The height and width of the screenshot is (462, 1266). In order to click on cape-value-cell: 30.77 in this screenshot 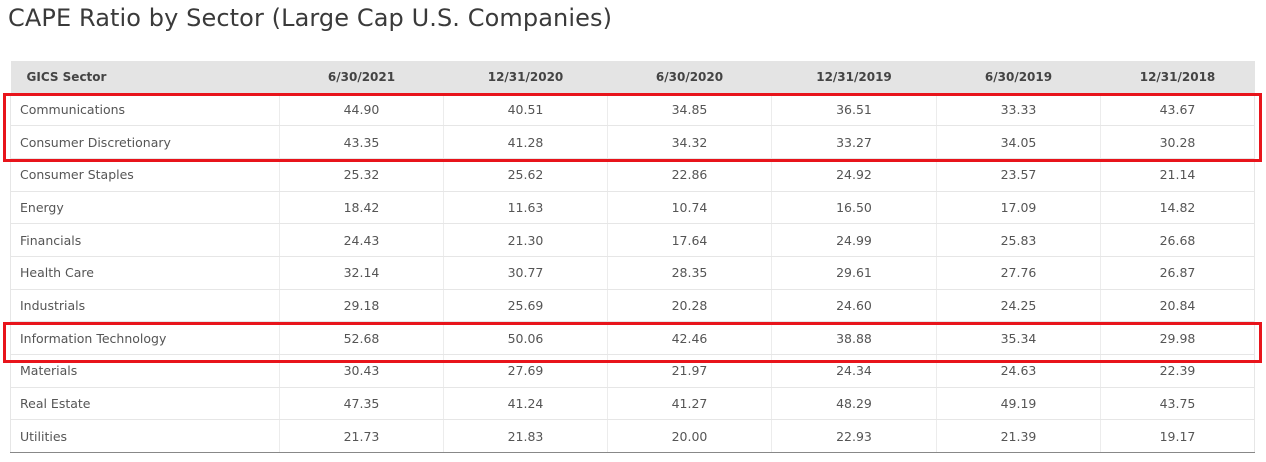, I will do `click(525, 273)`.